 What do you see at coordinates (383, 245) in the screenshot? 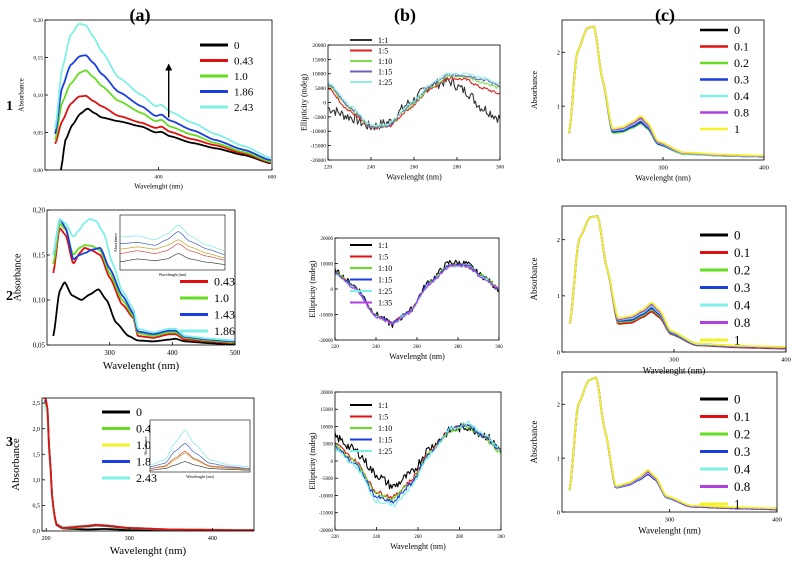
I see `legend-label-b2-0: 1:1` at bounding box center [383, 245].